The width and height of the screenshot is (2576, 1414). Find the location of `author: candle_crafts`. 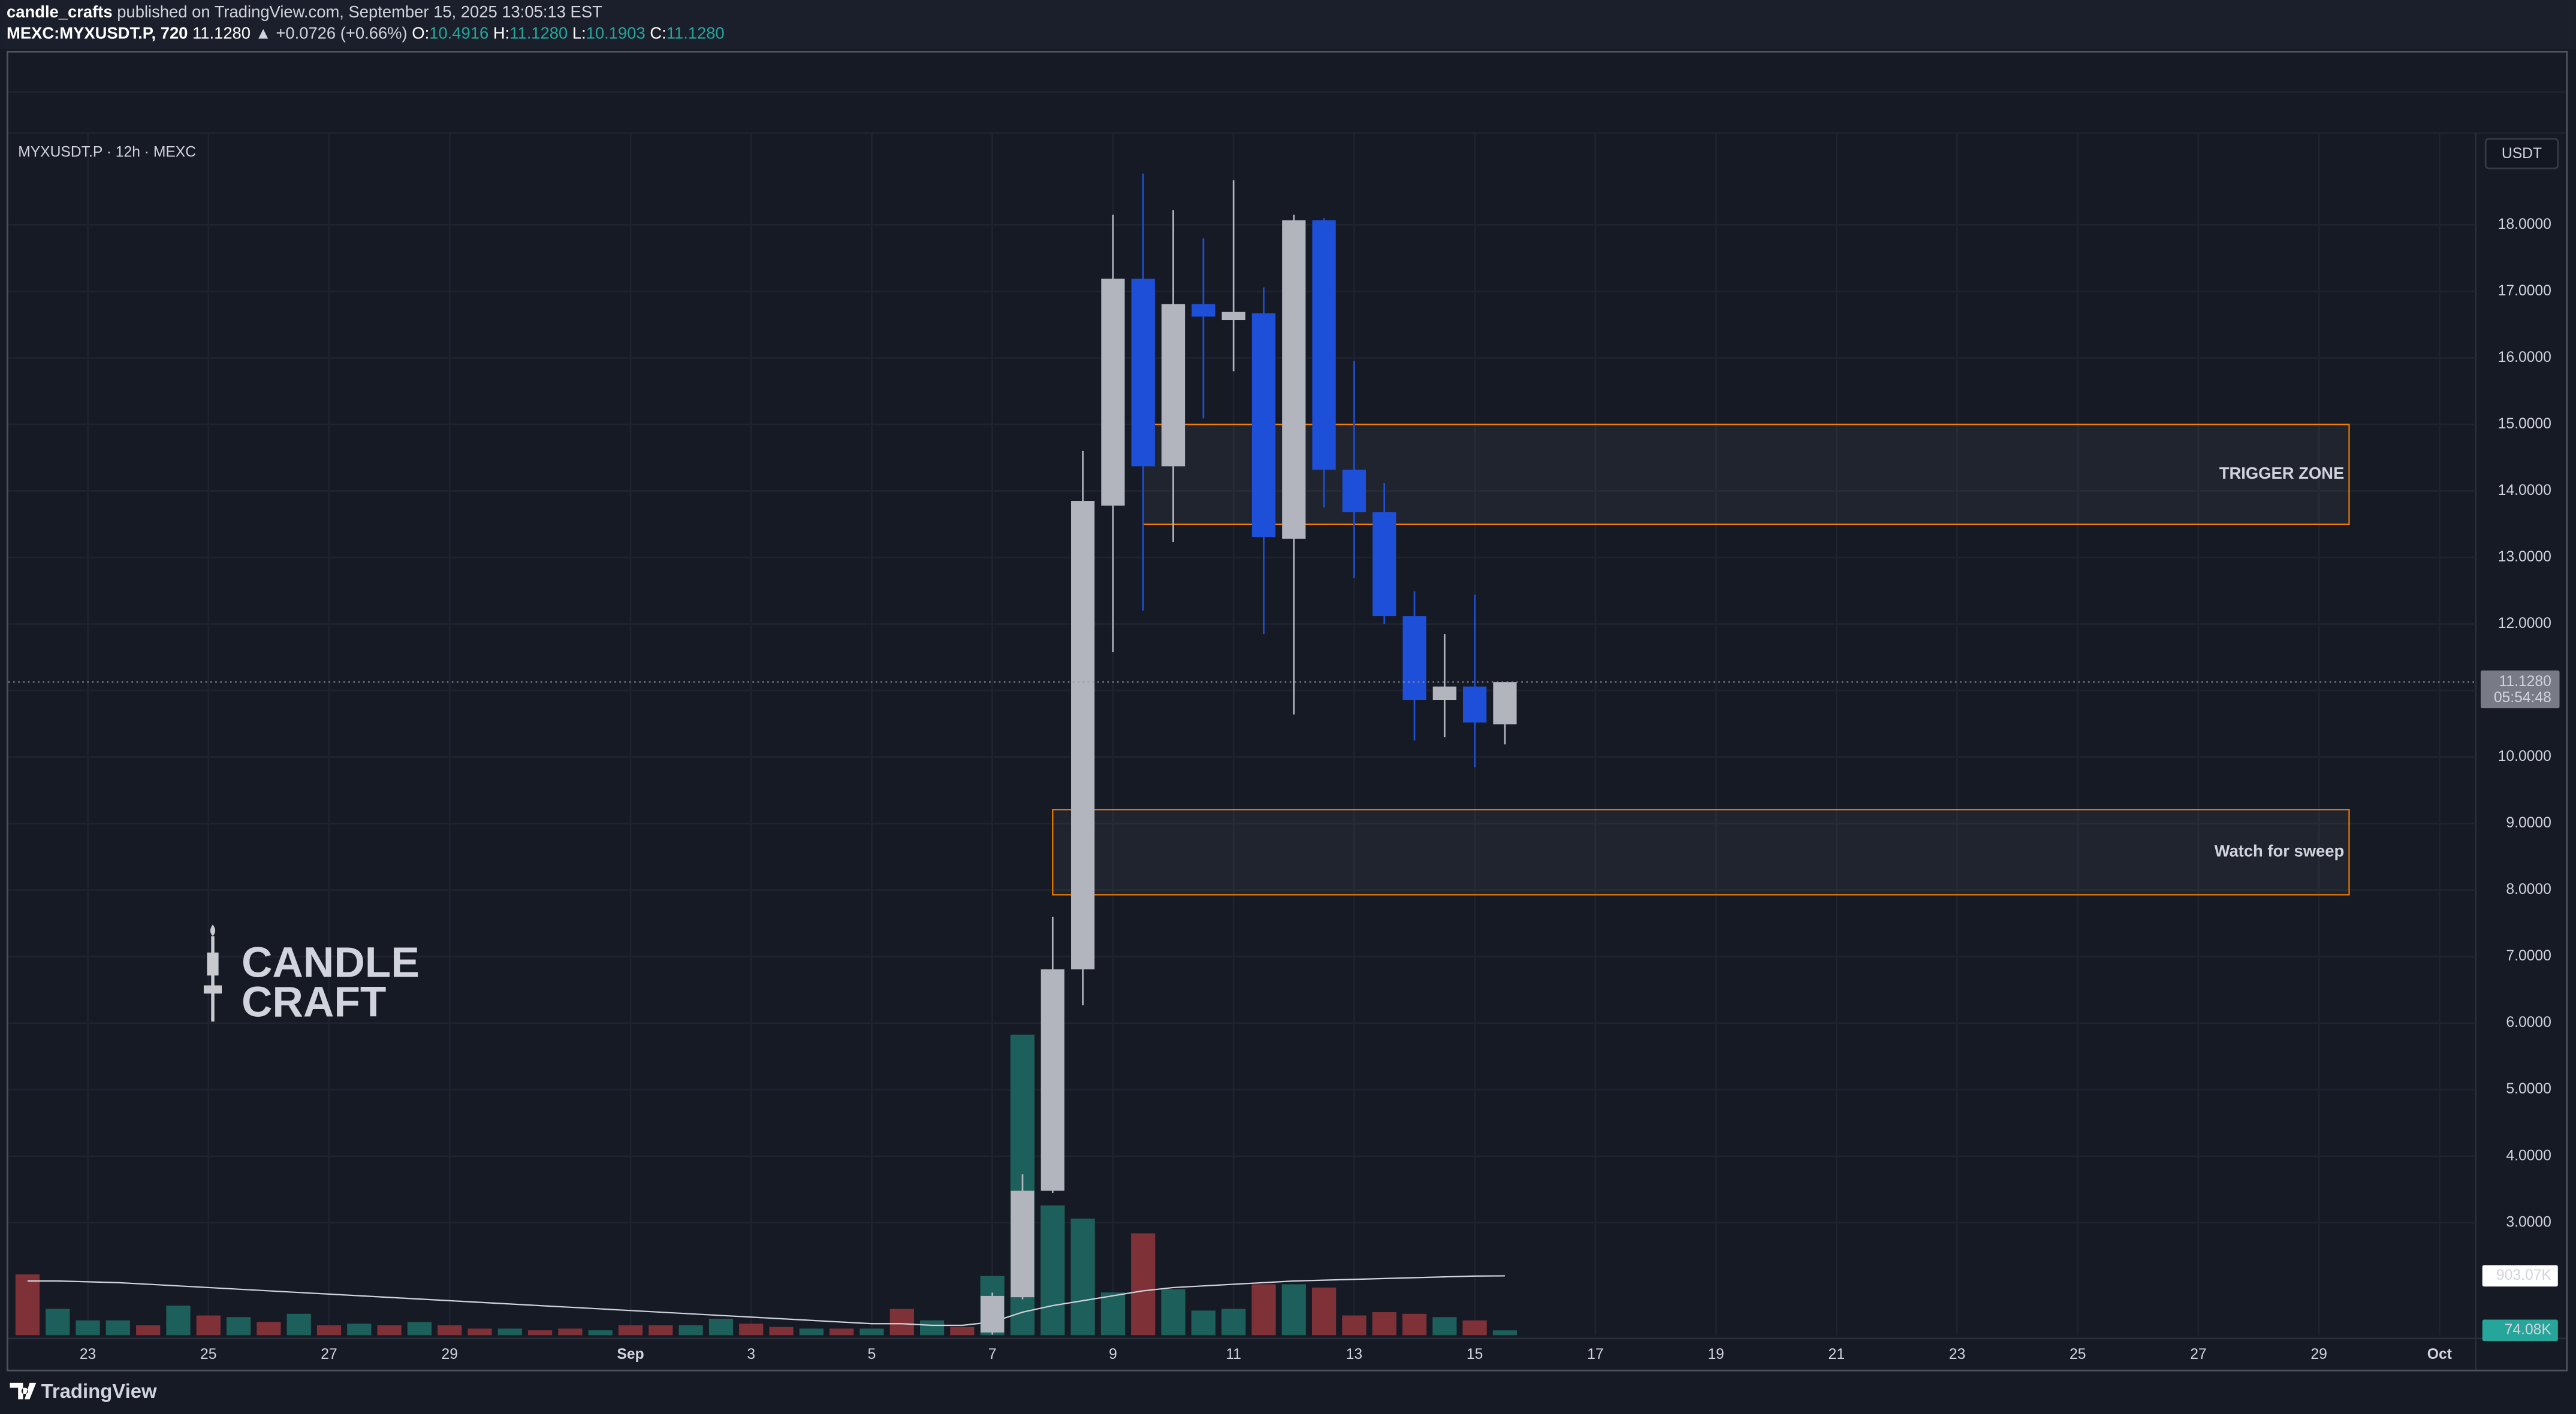

author: candle_crafts is located at coordinates (60, 11).